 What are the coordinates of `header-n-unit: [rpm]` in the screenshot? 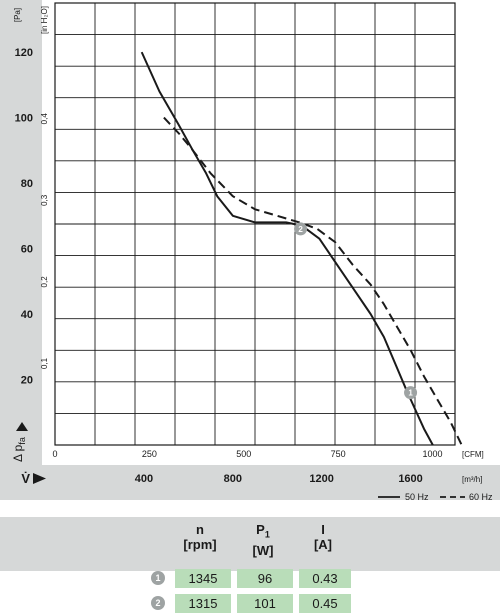 It's located at (200, 544).